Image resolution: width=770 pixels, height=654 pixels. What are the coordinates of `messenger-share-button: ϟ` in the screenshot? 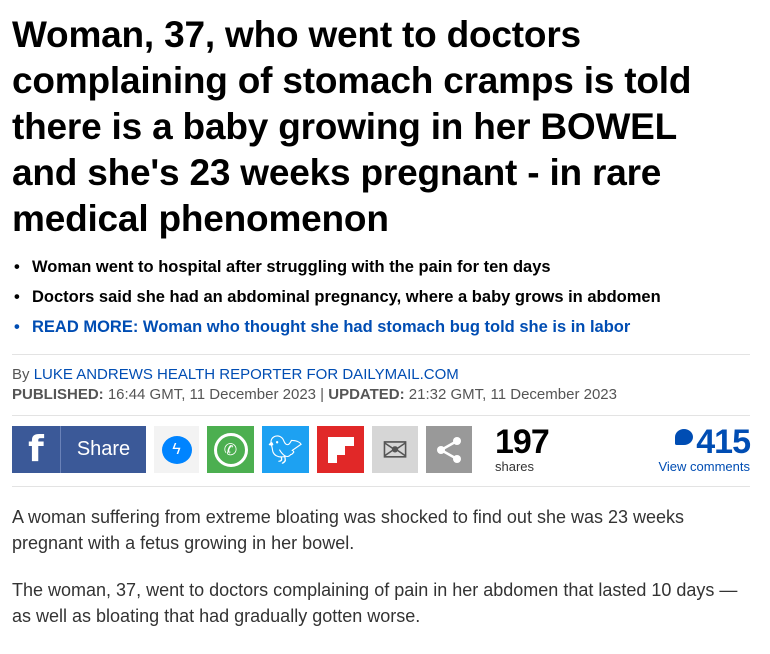 It's located at (176, 449).